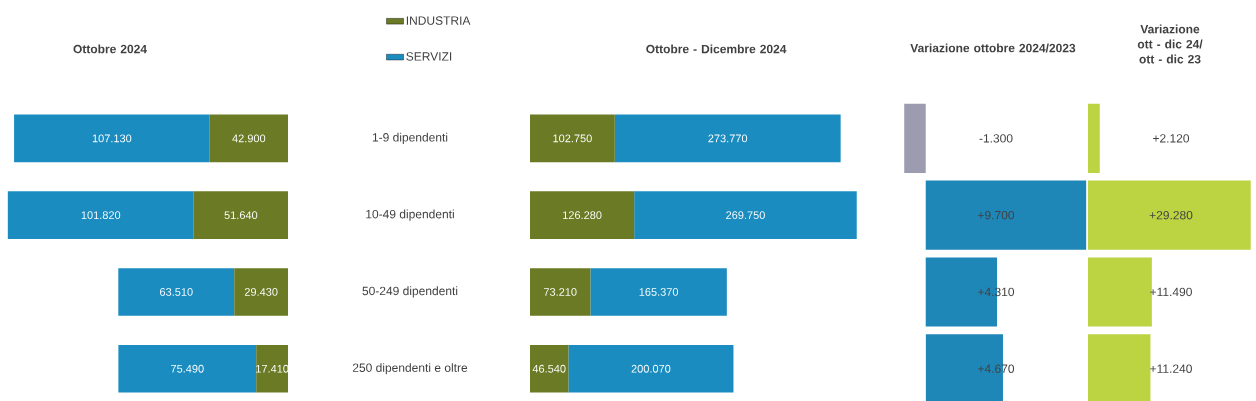 The height and width of the screenshot is (401, 1256). I want to click on data-label: 51.640, so click(241, 215).